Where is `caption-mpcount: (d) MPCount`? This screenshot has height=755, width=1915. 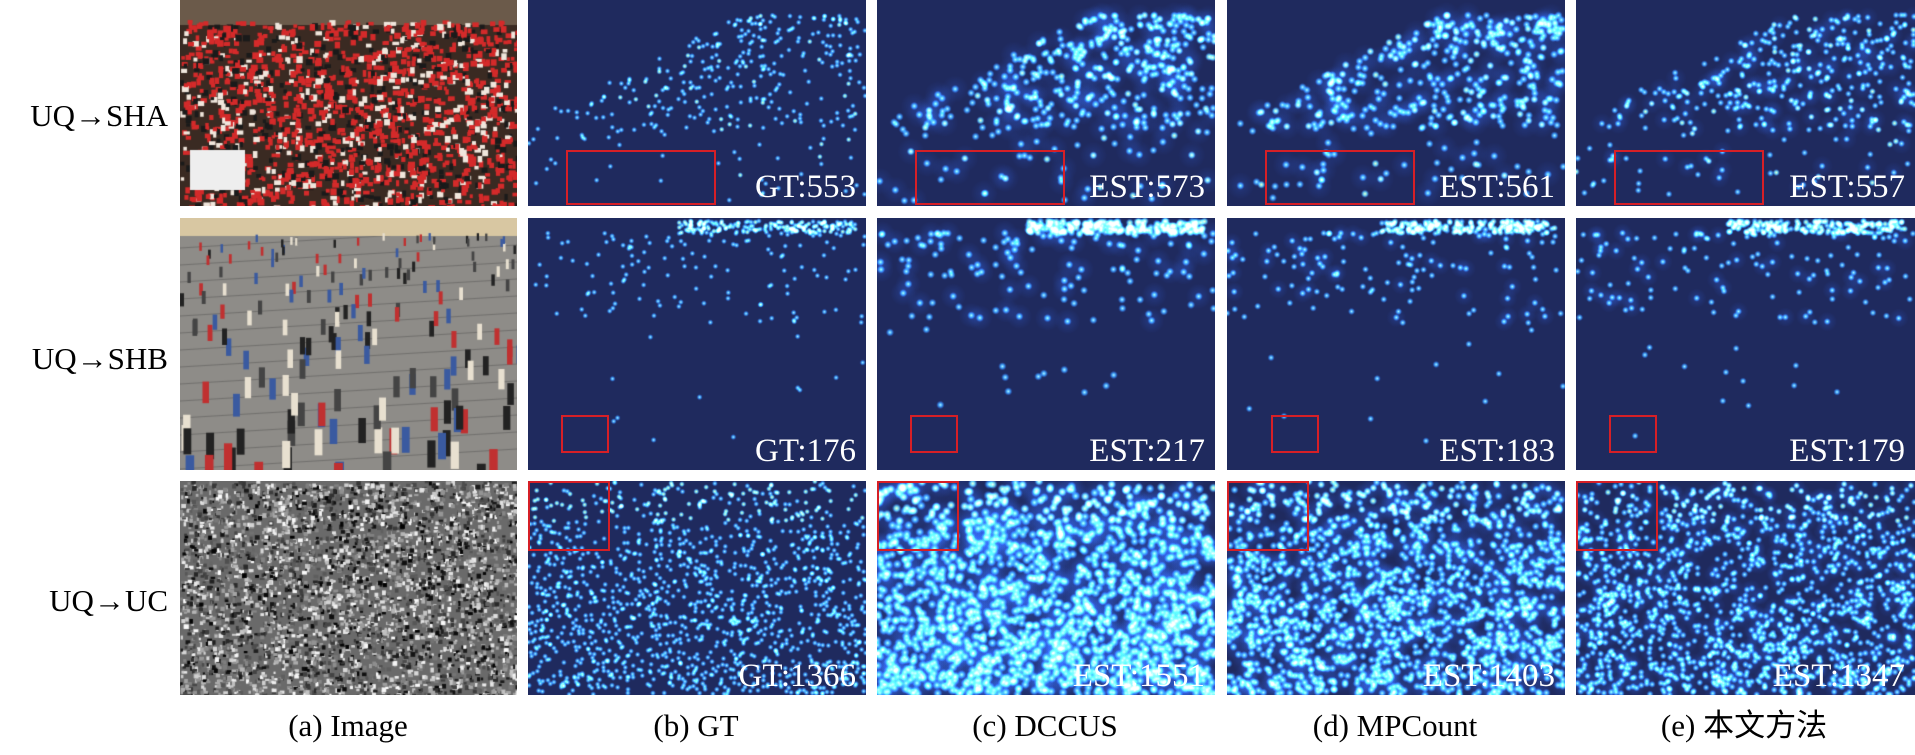 caption-mpcount: (d) MPCount is located at coordinates (1395, 725).